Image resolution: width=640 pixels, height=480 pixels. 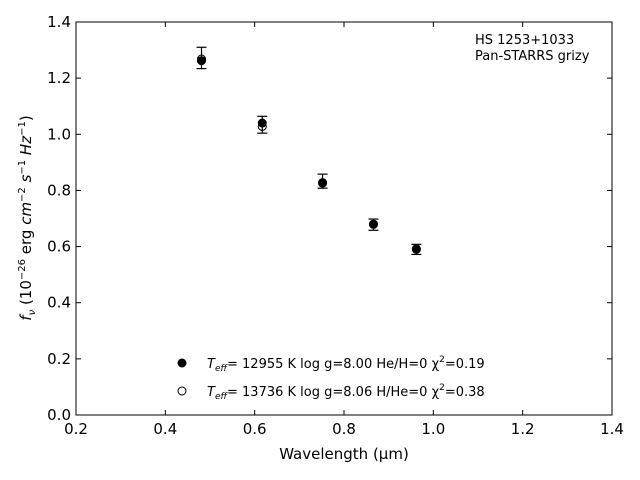 What do you see at coordinates (59, 247) in the screenshot?
I see `y-tick-label: 0.6` at bounding box center [59, 247].